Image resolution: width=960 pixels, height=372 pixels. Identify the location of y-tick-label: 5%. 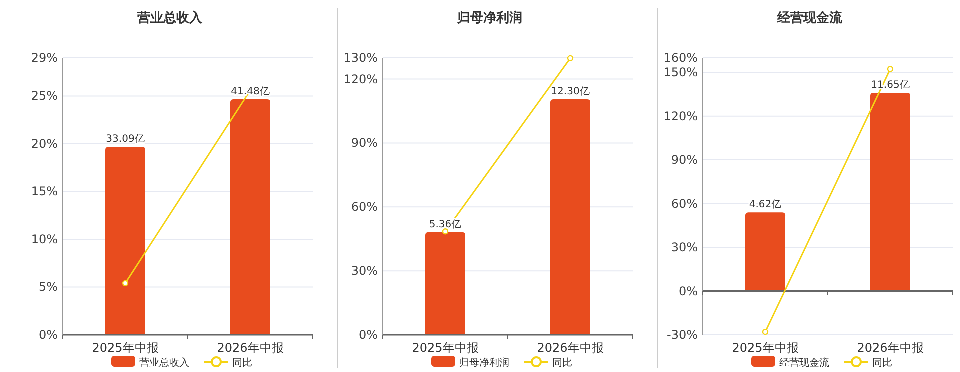
(48, 287).